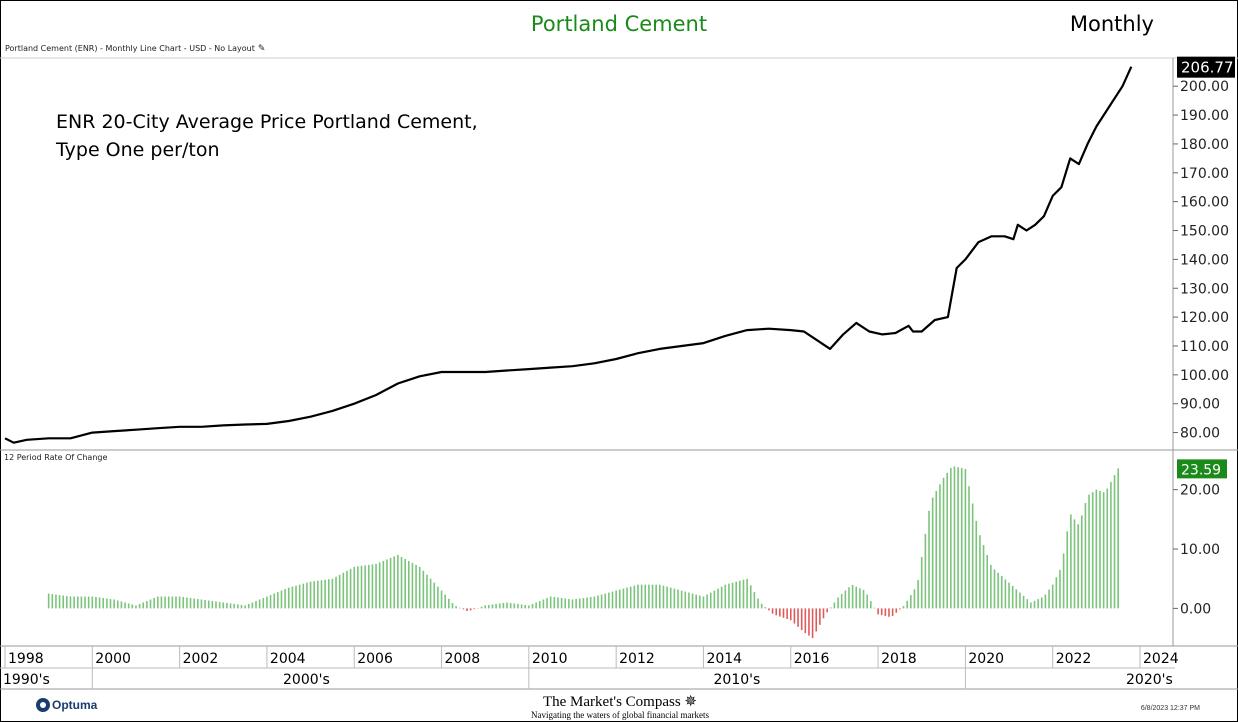 This screenshot has width=1238, height=722. Describe the element at coordinates (138, 150) in the screenshot. I see `annotation-line-2: Type One per/ton` at that location.